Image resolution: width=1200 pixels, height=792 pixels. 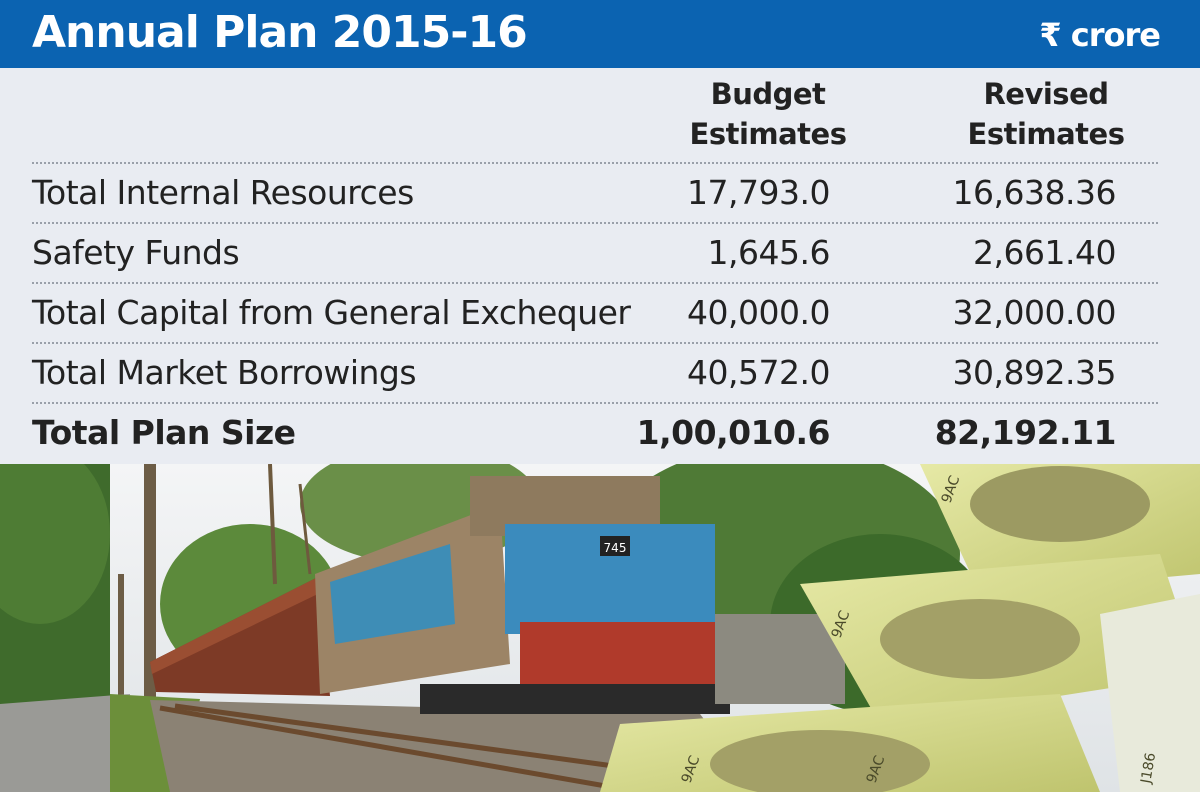 What do you see at coordinates (331, 312) in the screenshot?
I see `row-label: Total Capital from General Exchequer` at bounding box center [331, 312].